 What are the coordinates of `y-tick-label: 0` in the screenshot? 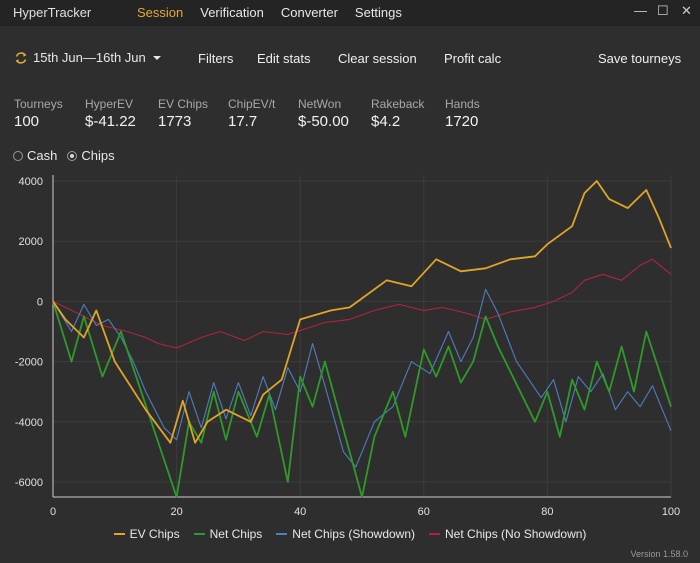 It's located at (40, 302).